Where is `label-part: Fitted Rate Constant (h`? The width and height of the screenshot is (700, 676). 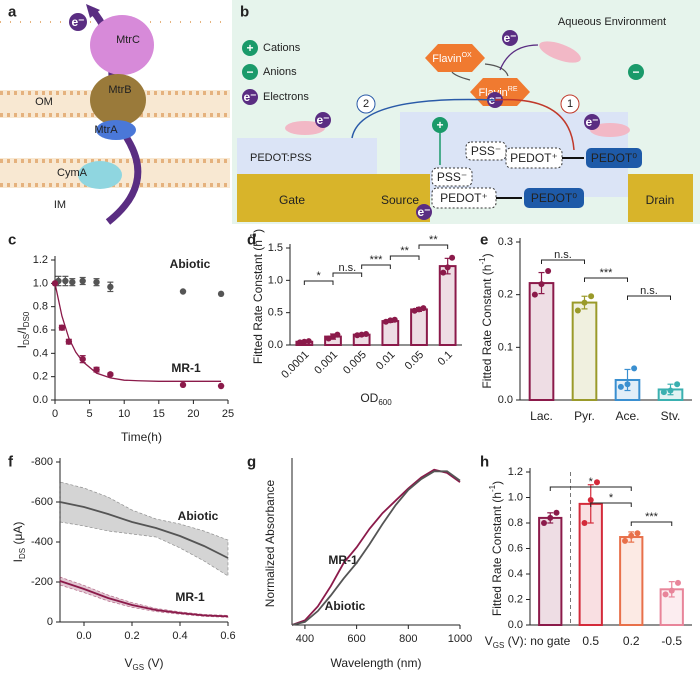
label-part: Fitted Rate Constant (h is located at coordinates (487, 327).